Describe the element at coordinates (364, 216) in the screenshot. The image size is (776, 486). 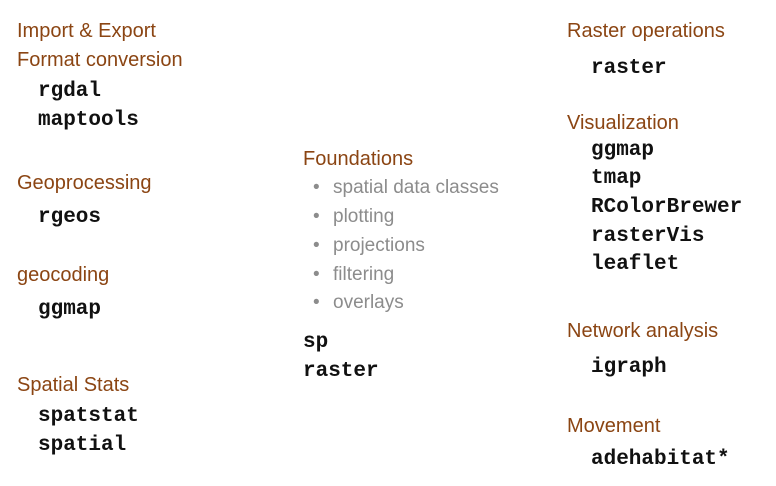
I see `topic-label: plotting` at that location.